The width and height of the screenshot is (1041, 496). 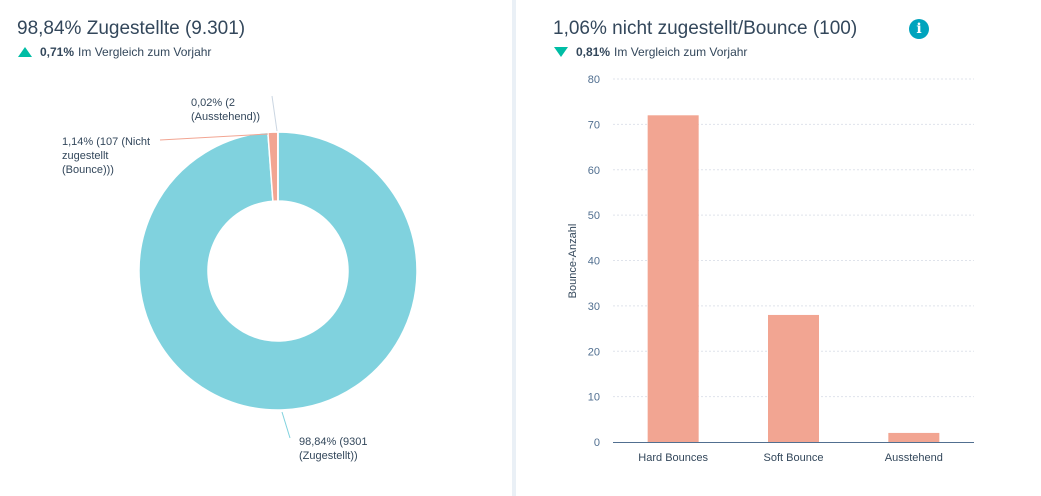 I want to click on y-axis-label: Bounce-Anzahl, so click(x=573, y=261).